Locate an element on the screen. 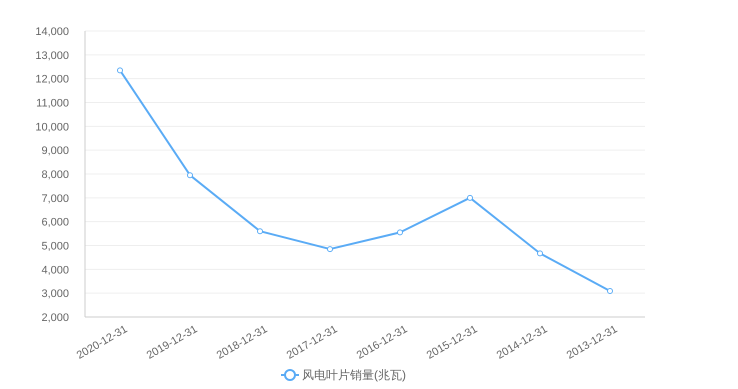 This screenshot has height=389, width=738. y-tick-label: 2,000 is located at coordinates (55, 318).